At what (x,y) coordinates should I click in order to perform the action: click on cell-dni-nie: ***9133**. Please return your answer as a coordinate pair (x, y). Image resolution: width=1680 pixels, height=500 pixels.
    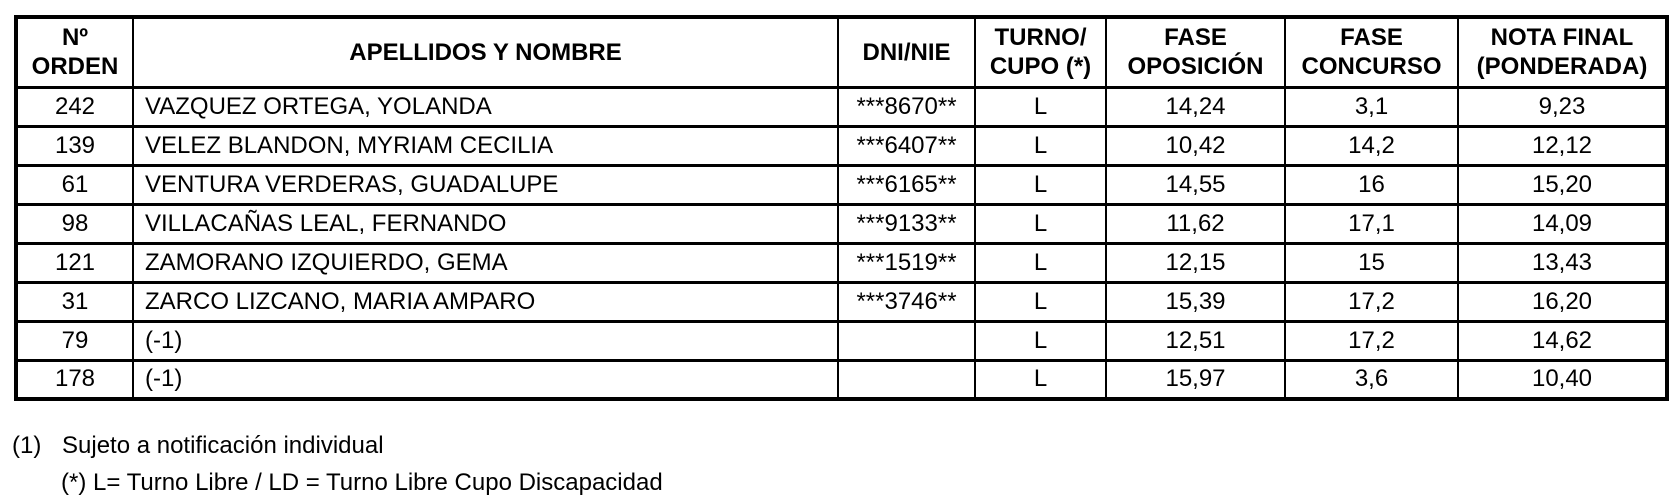
    Looking at the image, I should click on (906, 223).